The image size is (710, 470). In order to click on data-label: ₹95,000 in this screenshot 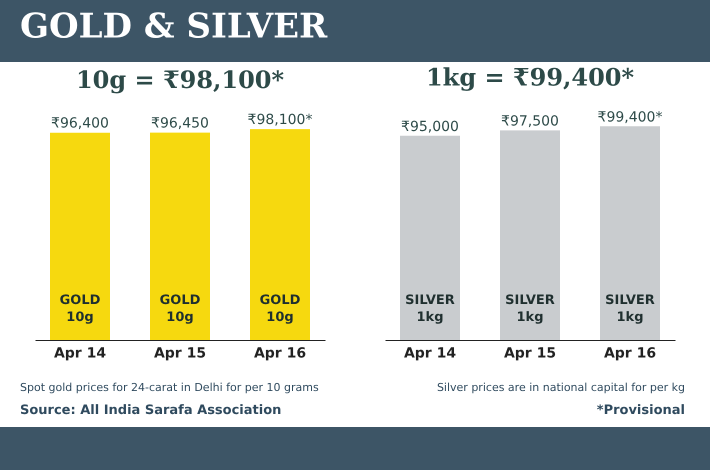, I will do `click(430, 126)`.